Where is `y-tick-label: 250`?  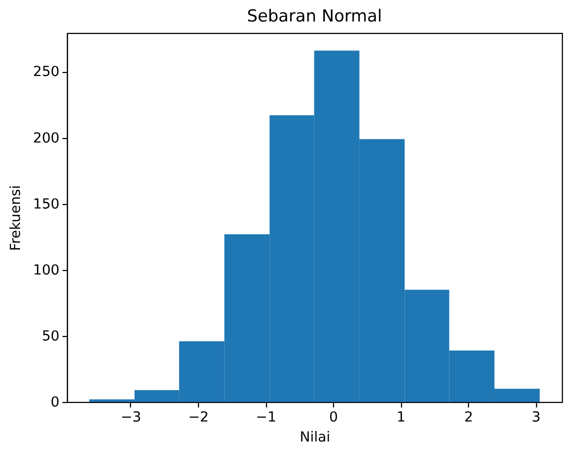
y-tick-label: 250 is located at coordinates (46, 72).